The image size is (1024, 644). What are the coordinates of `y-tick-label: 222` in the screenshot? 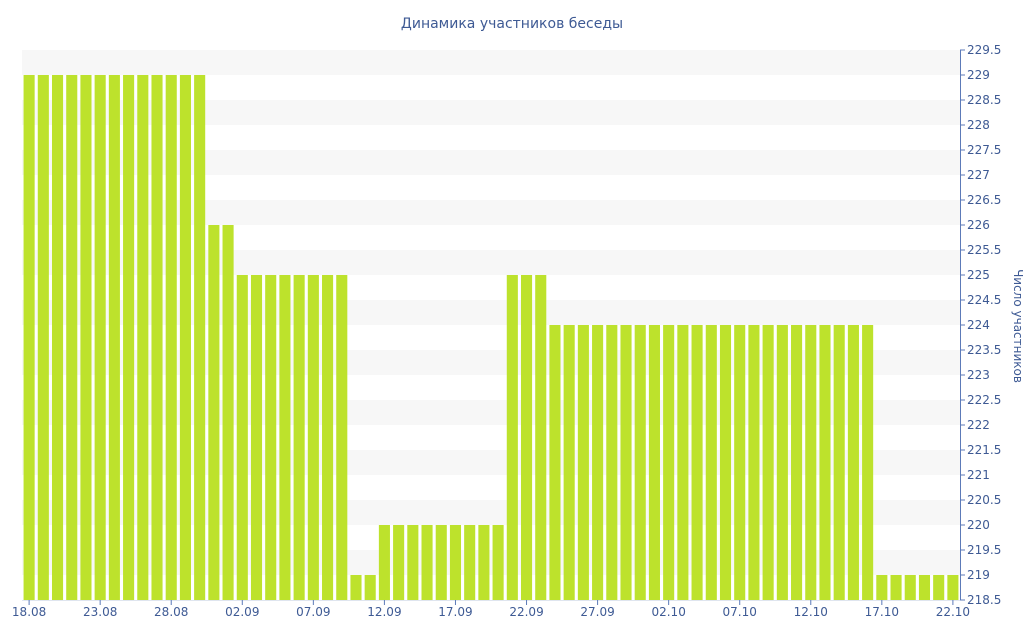 It's located at (978, 425).